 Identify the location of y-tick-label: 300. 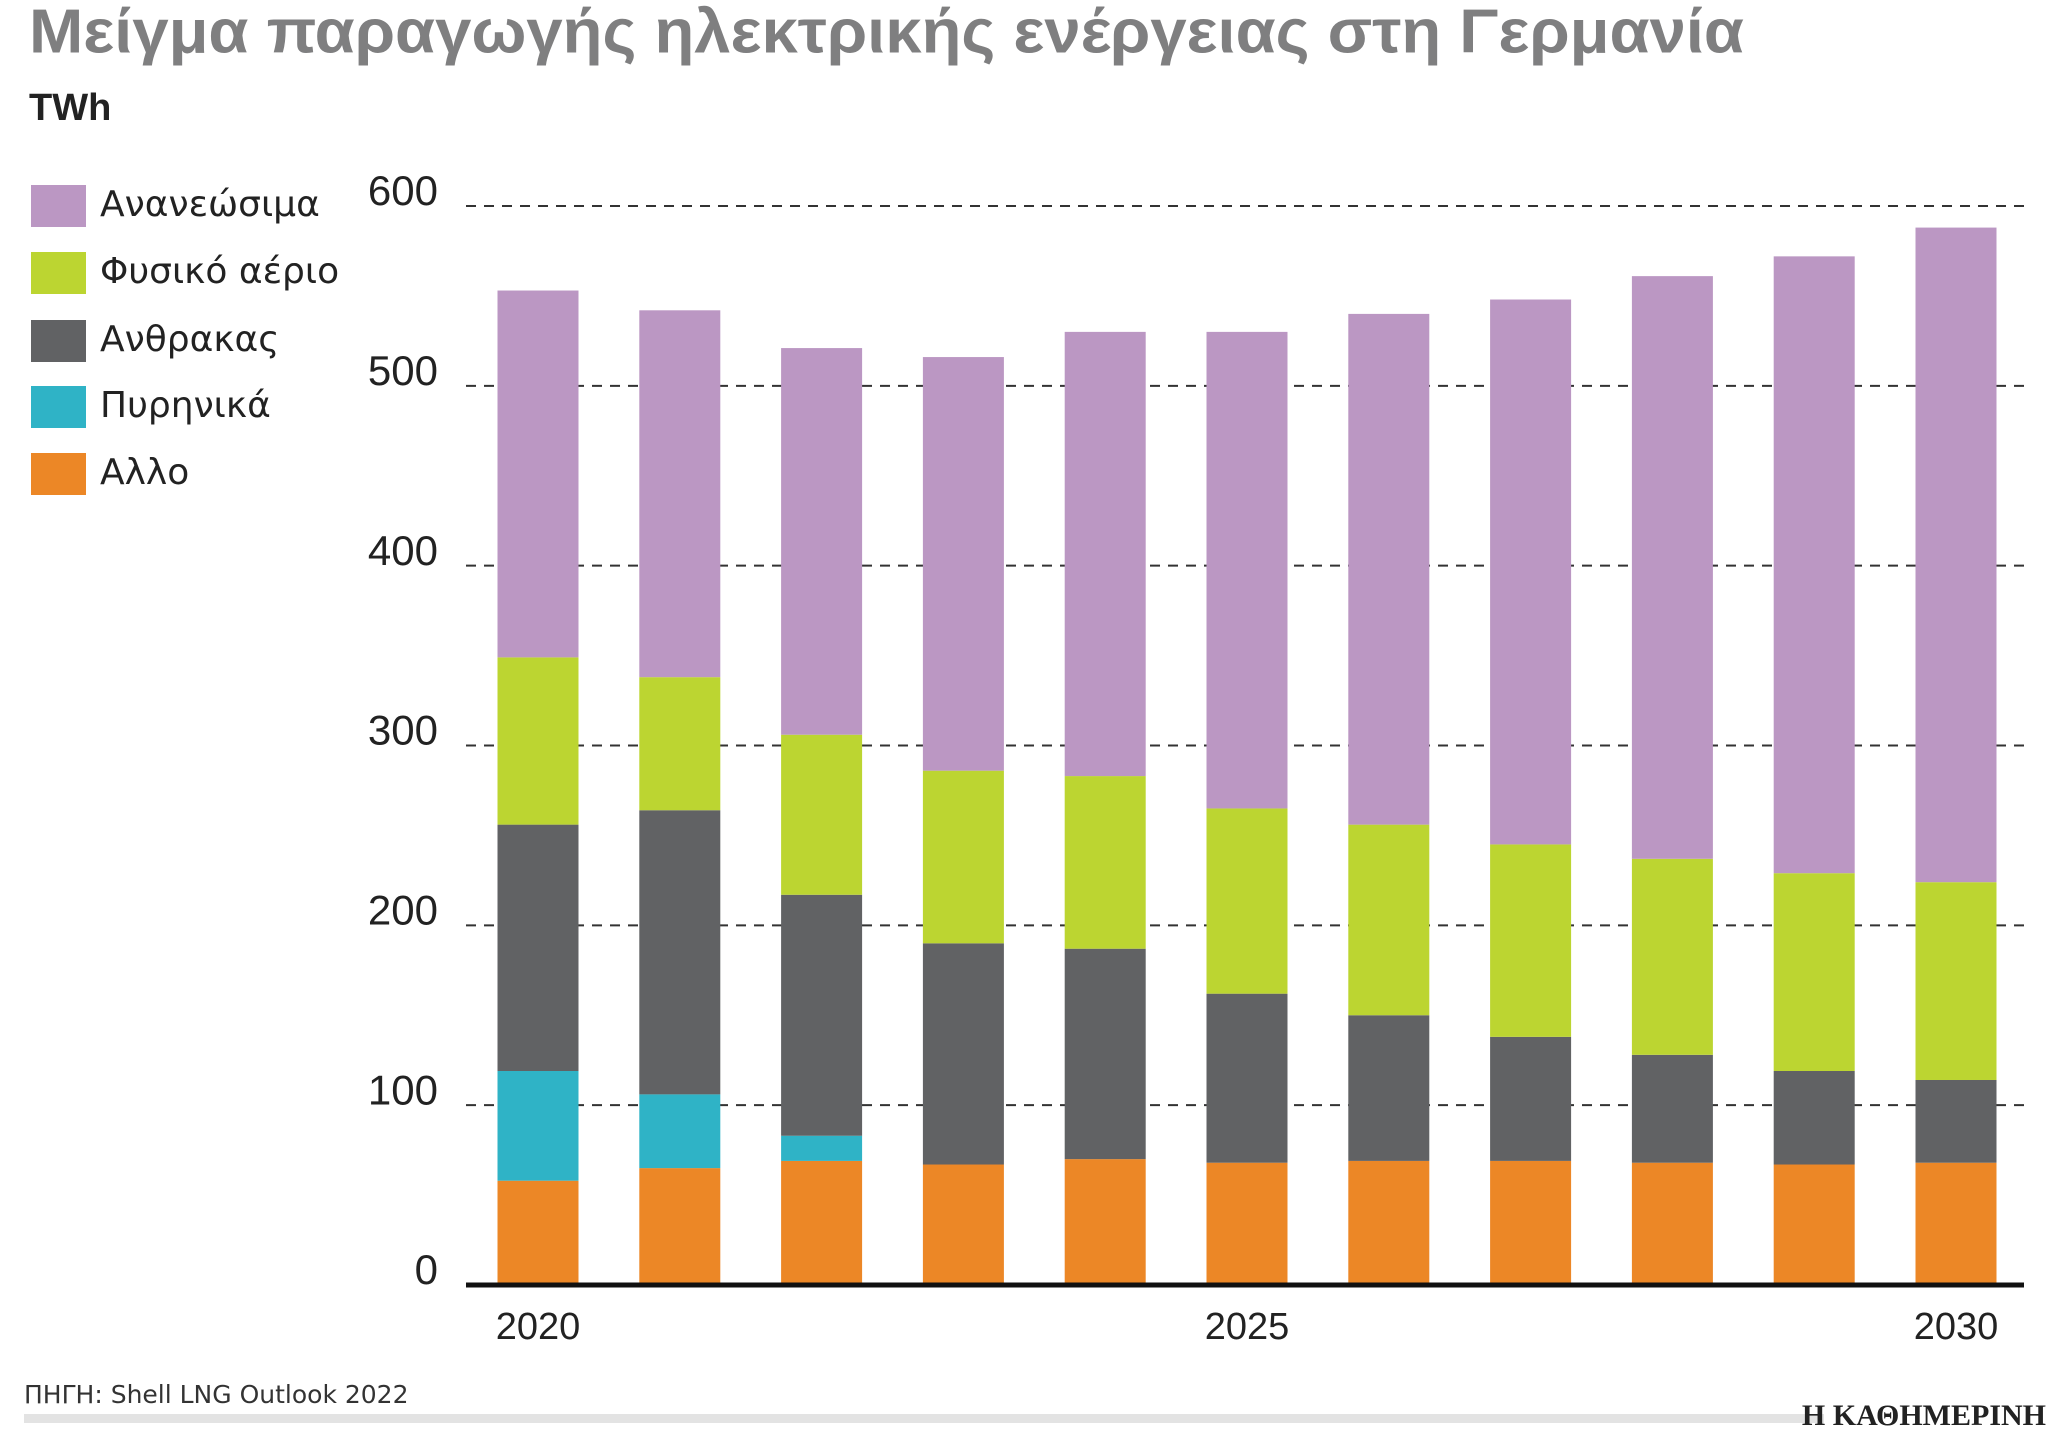
(403, 730).